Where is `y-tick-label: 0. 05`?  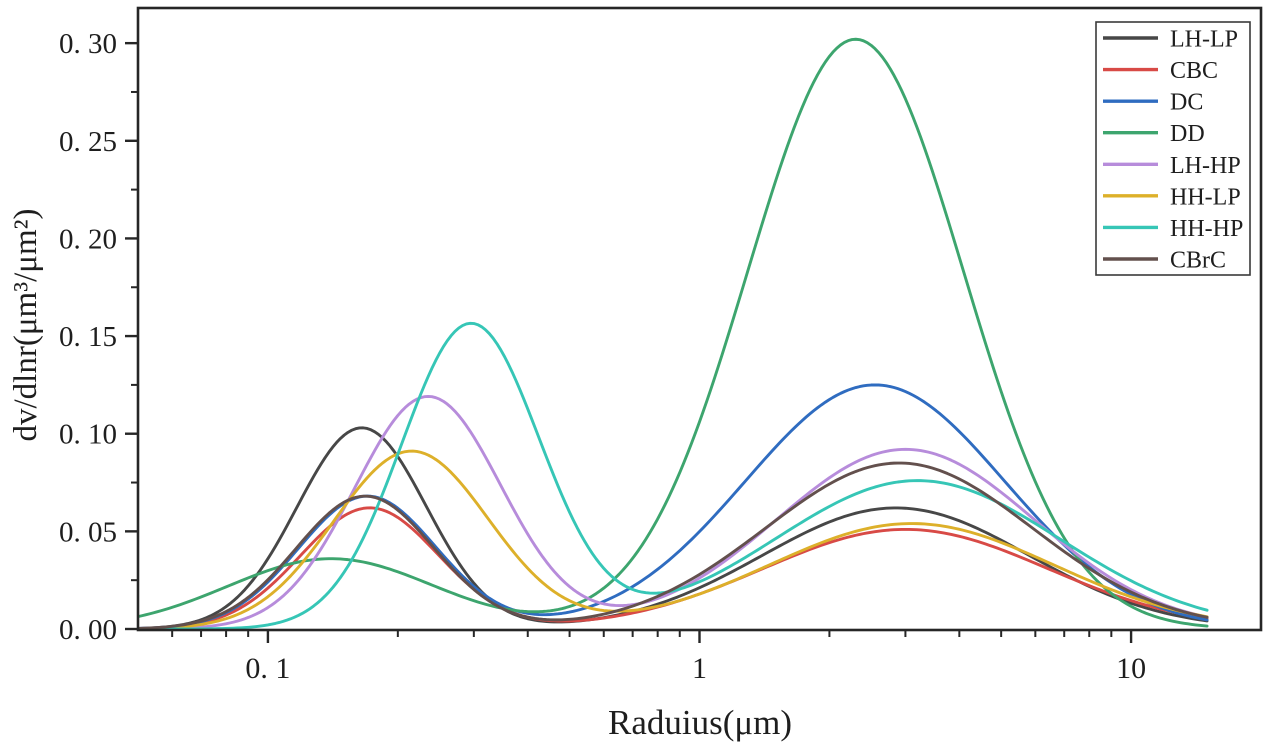 y-tick-label: 0. 05 is located at coordinates (88, 532).